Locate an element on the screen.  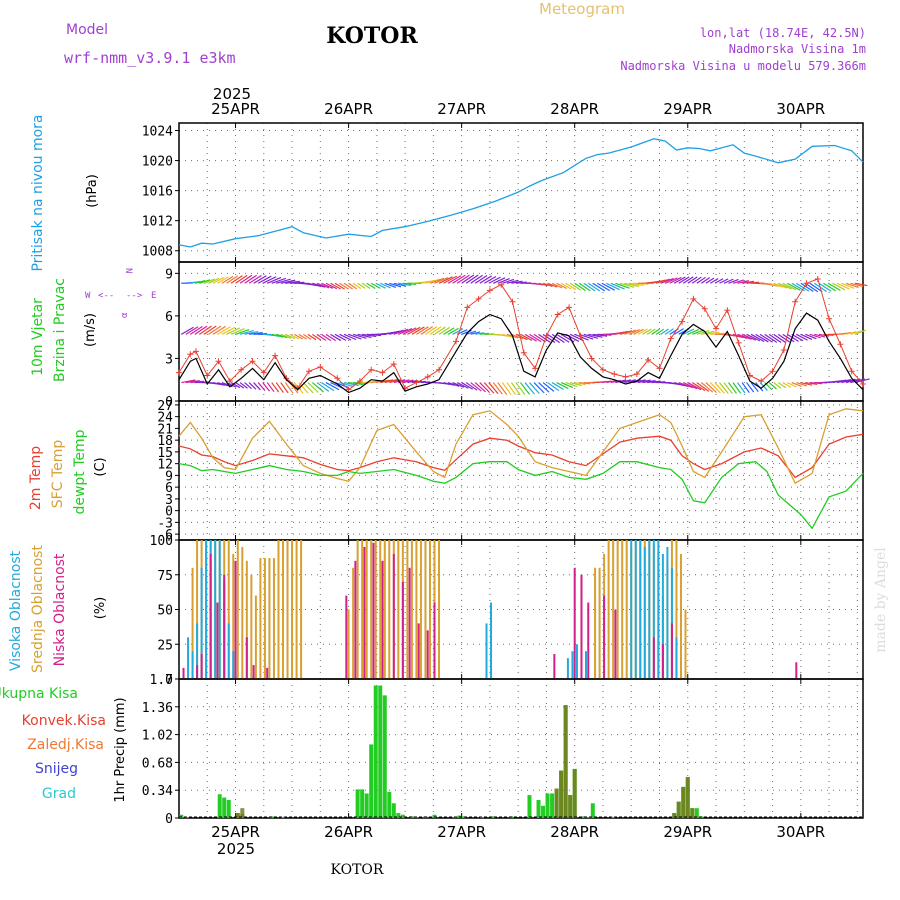
panel-frame is located at coordinates (521, 192).